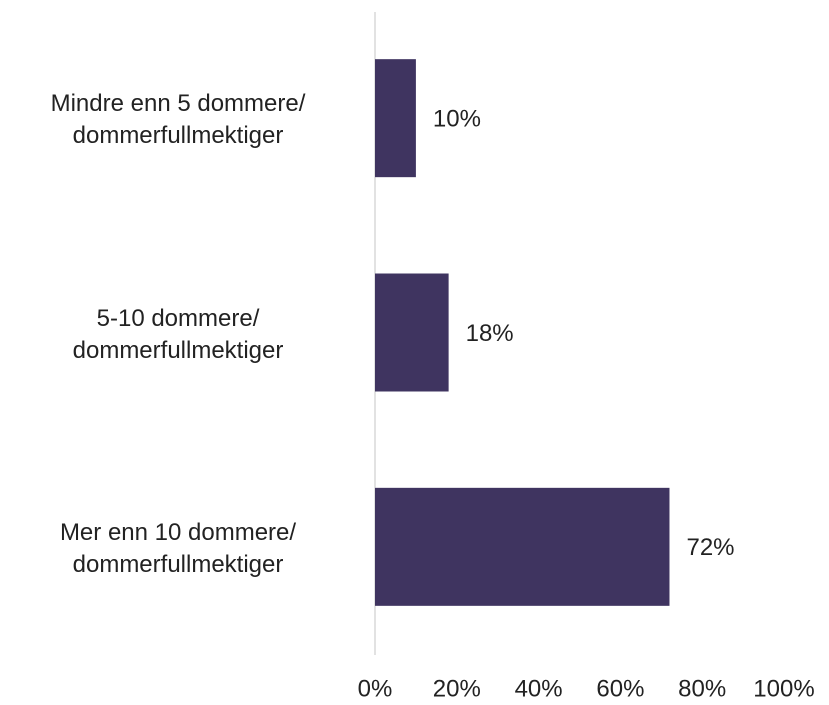 The width and height of the screenshot is (829, 705). I want to click on x-tick-label: 20%, so click(457, 688).